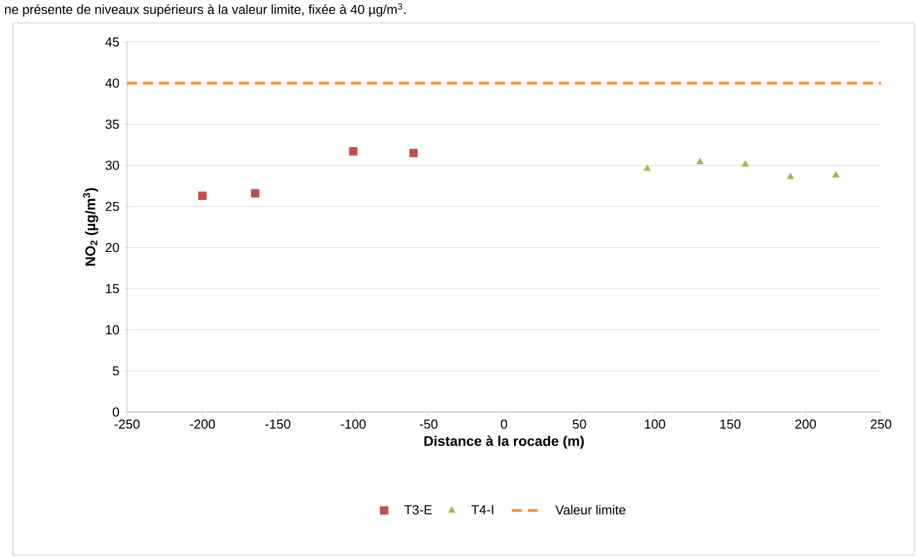 This screenshot has height=557, width=916. What do you see at coordinates (205, 10) in the screenshot?
I see `text: ne présente de niveaux supérieurs à la valeur limite, fixée à 40 µg/m$^{3}$.` at bounding box center [205, 10].